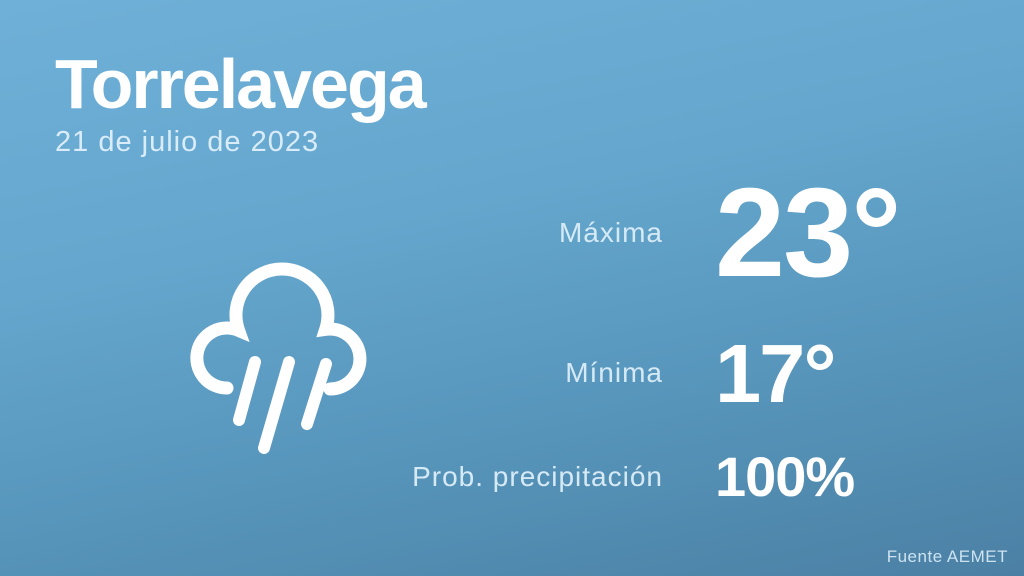 This screenshot has height=576, width=1024. I want to click on rain-cloud-icon, so click(285, 362).